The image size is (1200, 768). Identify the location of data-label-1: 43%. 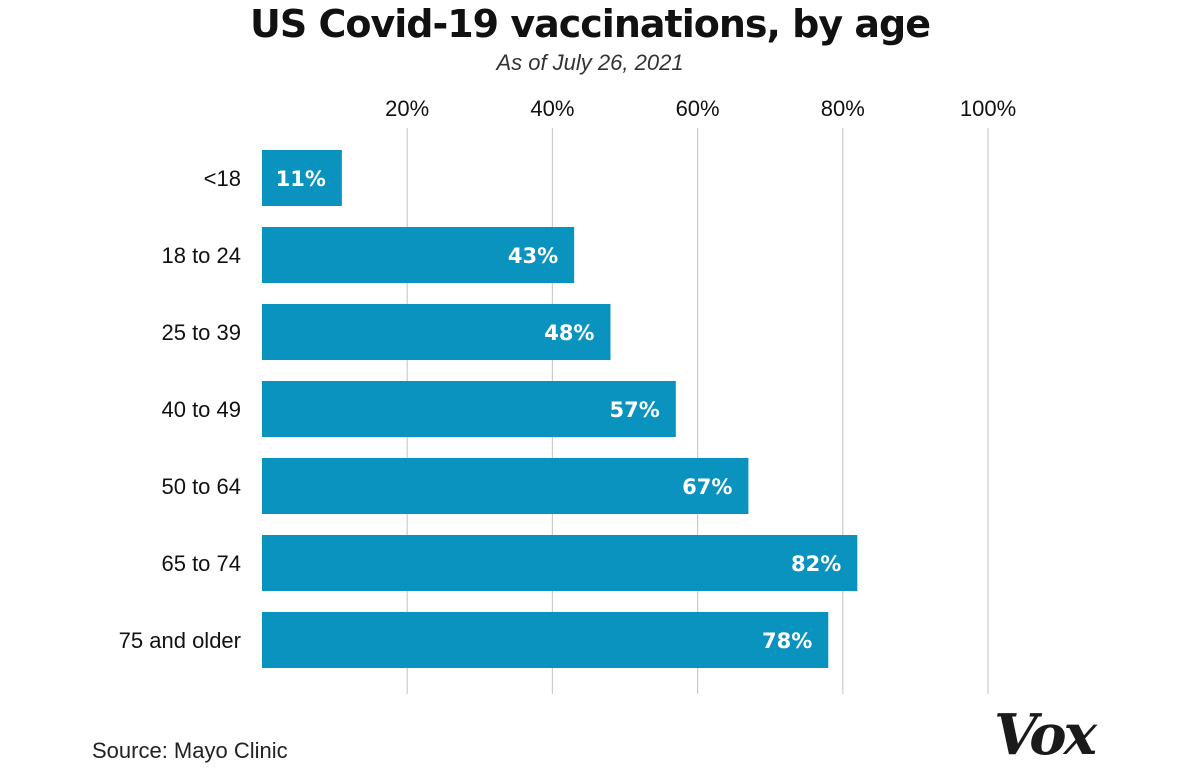
(533, 256).